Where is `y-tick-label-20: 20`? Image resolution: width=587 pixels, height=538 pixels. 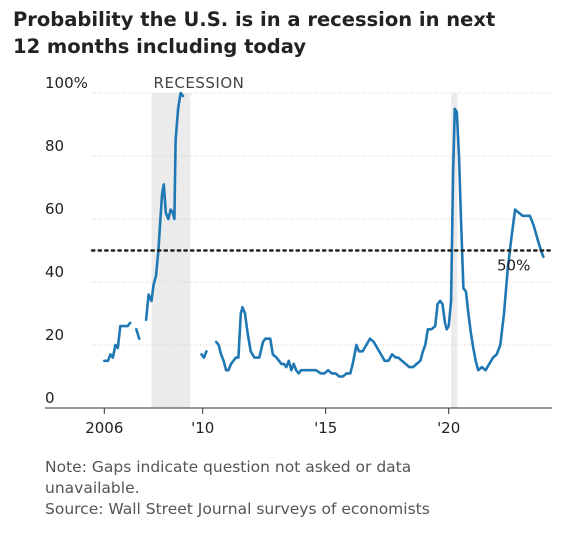
y-tick-label-20: 20 is located at coordinates (54, 335).